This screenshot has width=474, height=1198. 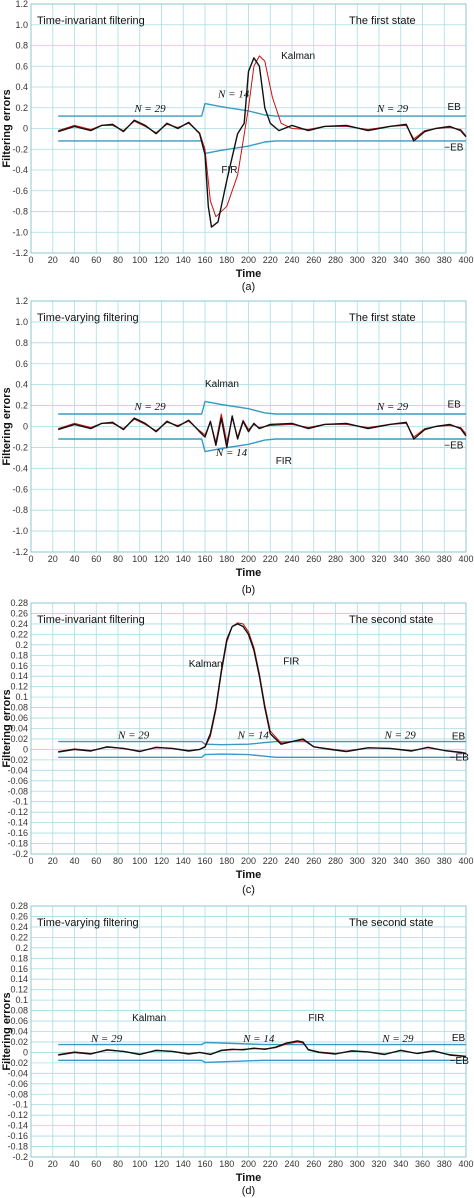 I want to click on series-line-fir, so click(x=262, y=142).